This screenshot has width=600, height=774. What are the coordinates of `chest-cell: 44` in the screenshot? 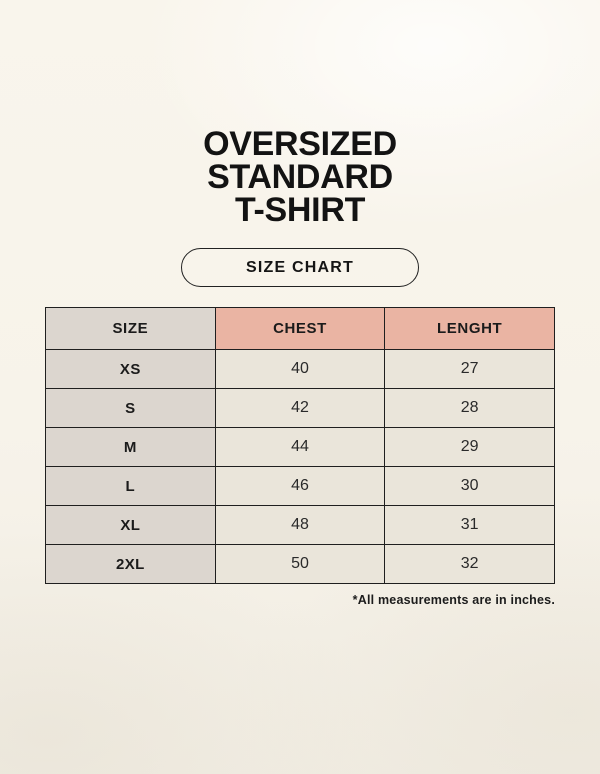 It's located at (300, 447).